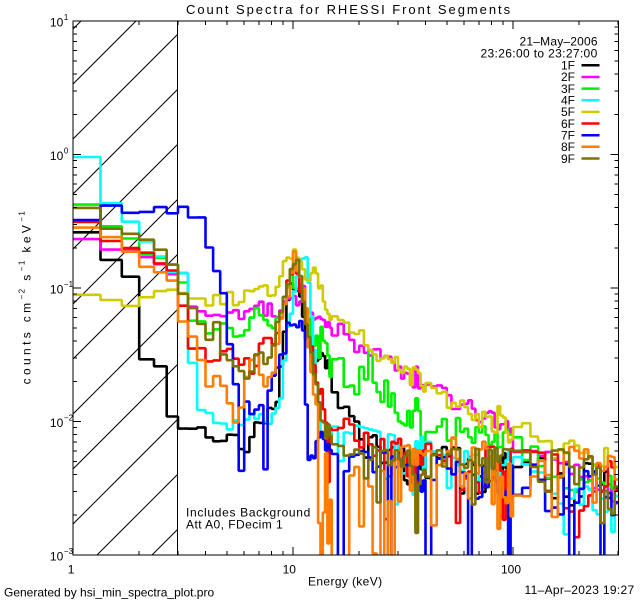 The image size is (640, 600). I want to click on svg-text: −2, so click(69, 418).